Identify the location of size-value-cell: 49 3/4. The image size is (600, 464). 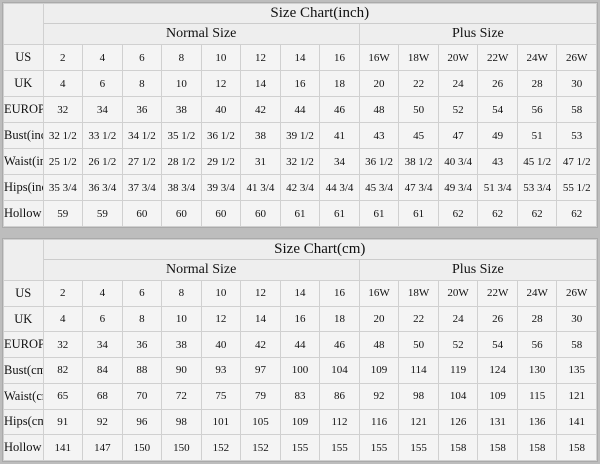
(458, 187).